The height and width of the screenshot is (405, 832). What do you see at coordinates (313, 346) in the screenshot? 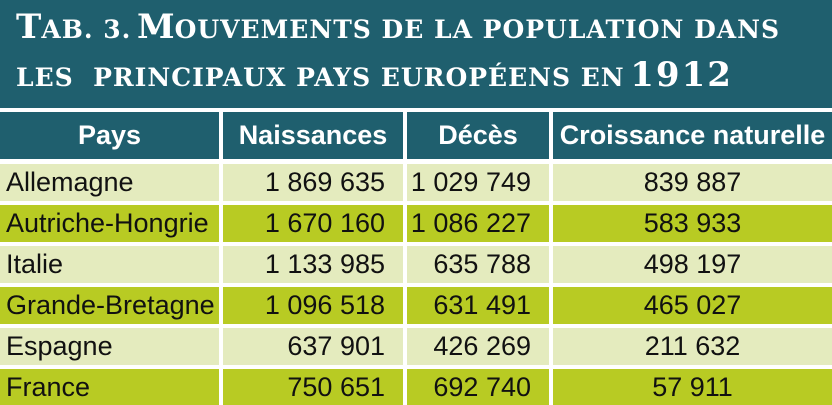
I see `cell-naissances: 637 901` at bounding box center [313, 346].